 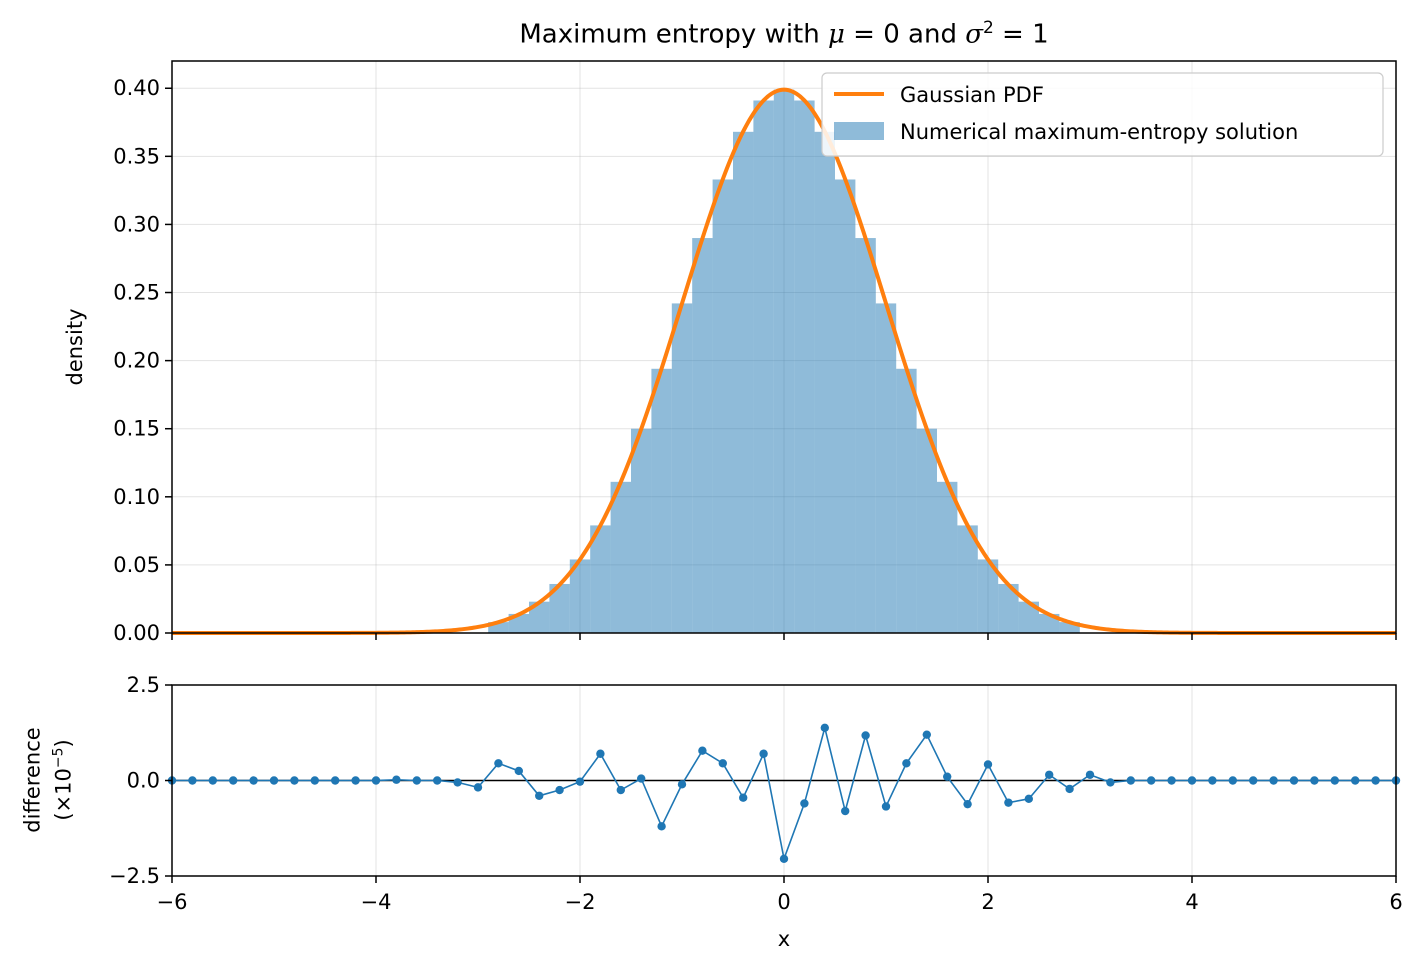 What do you see at coordinates (134, 876) in the screenshot?
I see `bottom-ytick-label-0: −2.5` at bounding box center [134, 876].